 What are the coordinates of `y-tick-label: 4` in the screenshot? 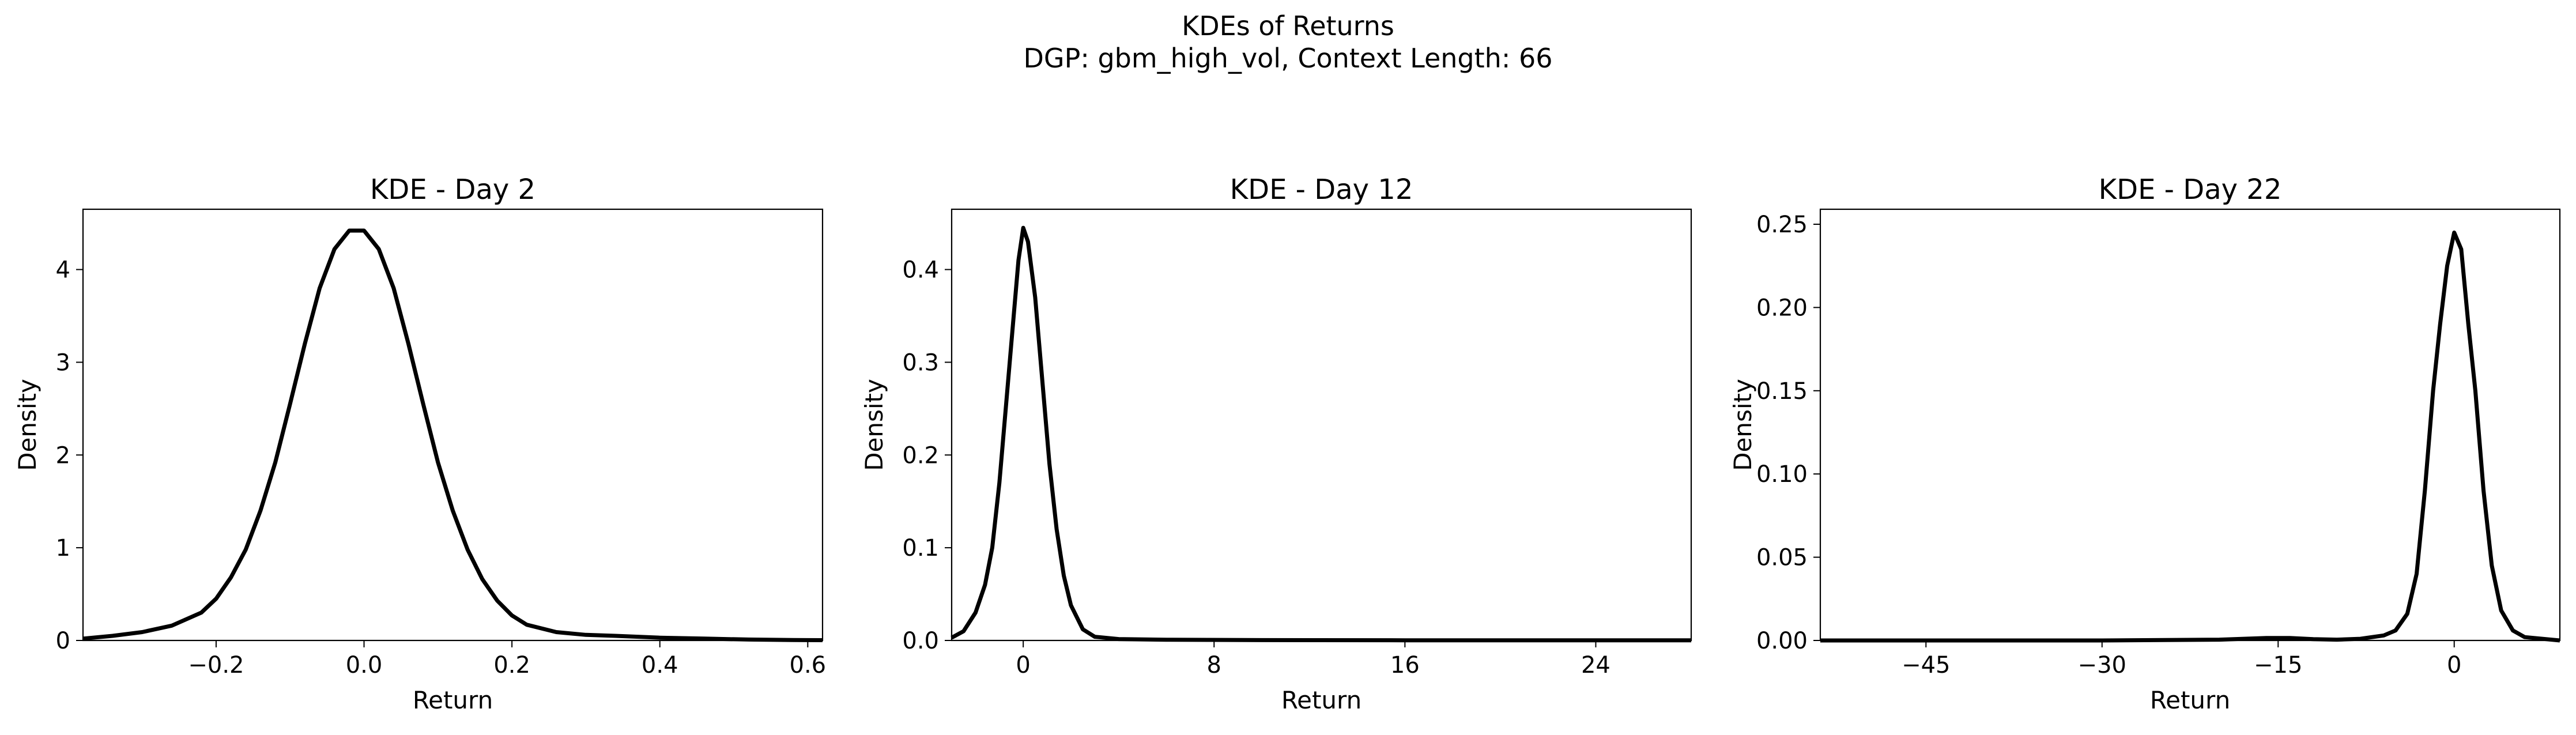 It's located at (63, 270).